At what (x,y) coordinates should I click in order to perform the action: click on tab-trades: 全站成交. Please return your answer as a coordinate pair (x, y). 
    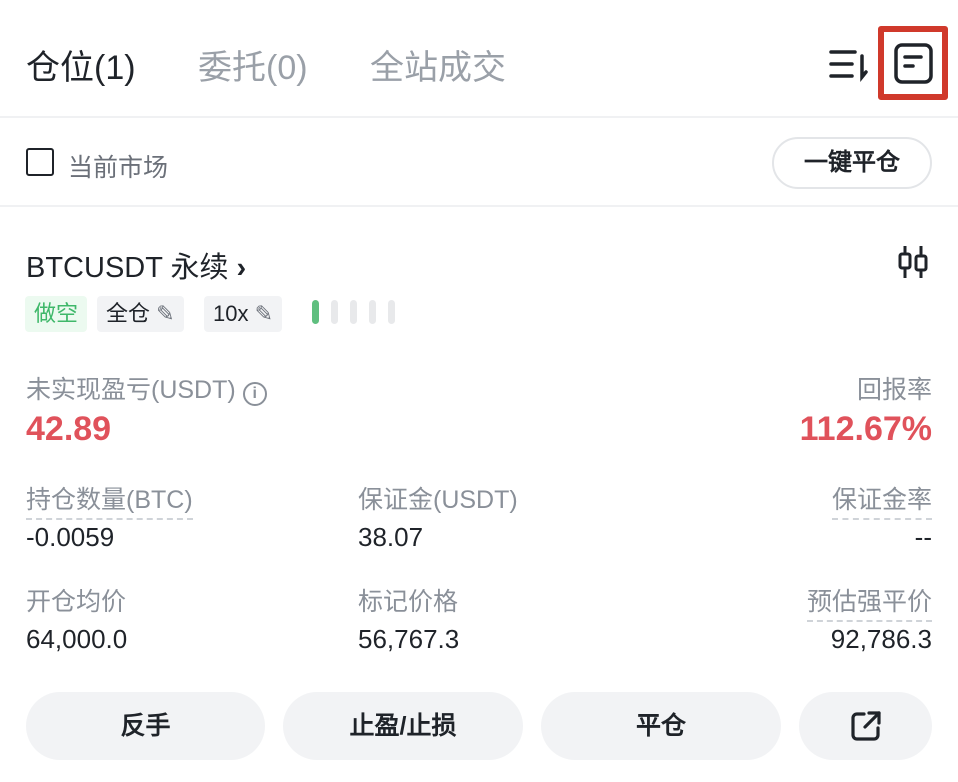
    Looking at the image, I should click on (438, 68).